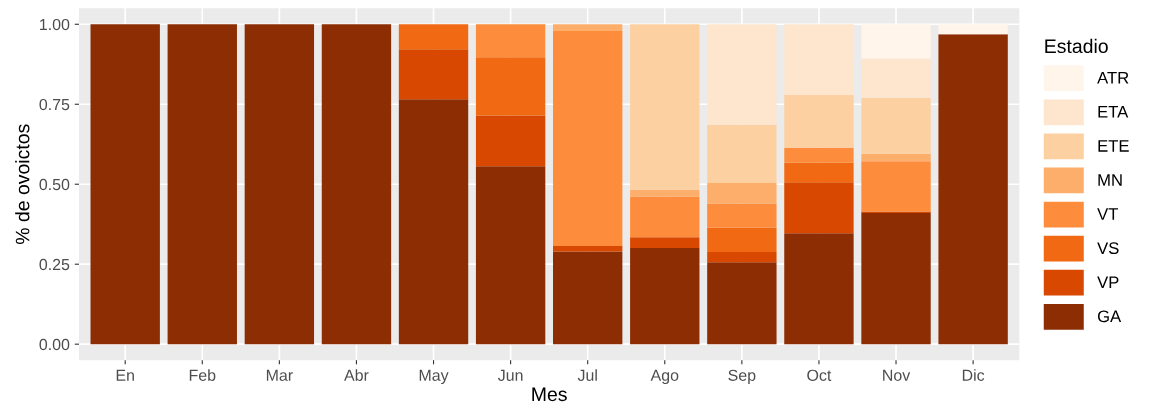 This screenshot has height=414, width=1161. What do you see at coordinates (356, 375) in the screenshot?
I see `x-tick-label: Abr` at bounding box center [356, 375].